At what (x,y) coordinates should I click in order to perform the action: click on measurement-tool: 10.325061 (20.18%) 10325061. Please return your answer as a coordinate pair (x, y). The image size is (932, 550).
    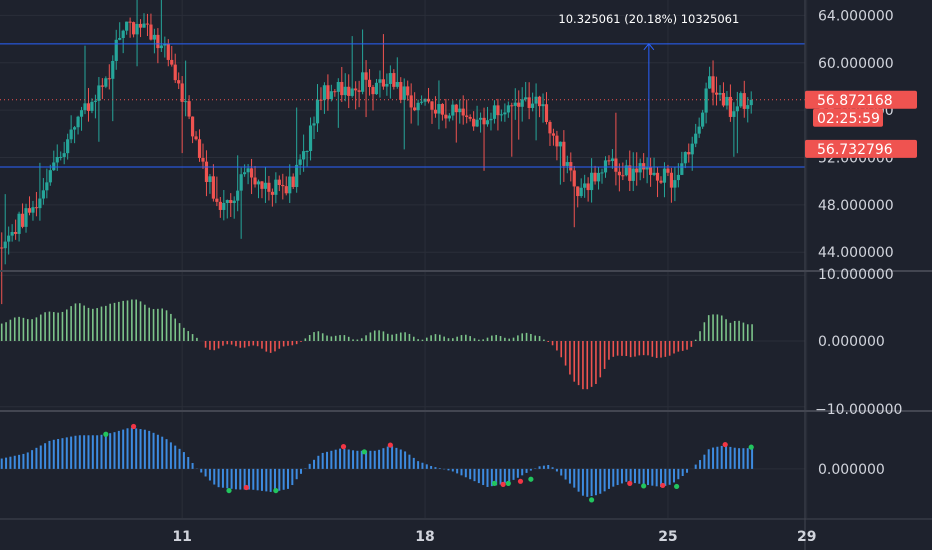
    Looking at the image, I should click on (648, 89).